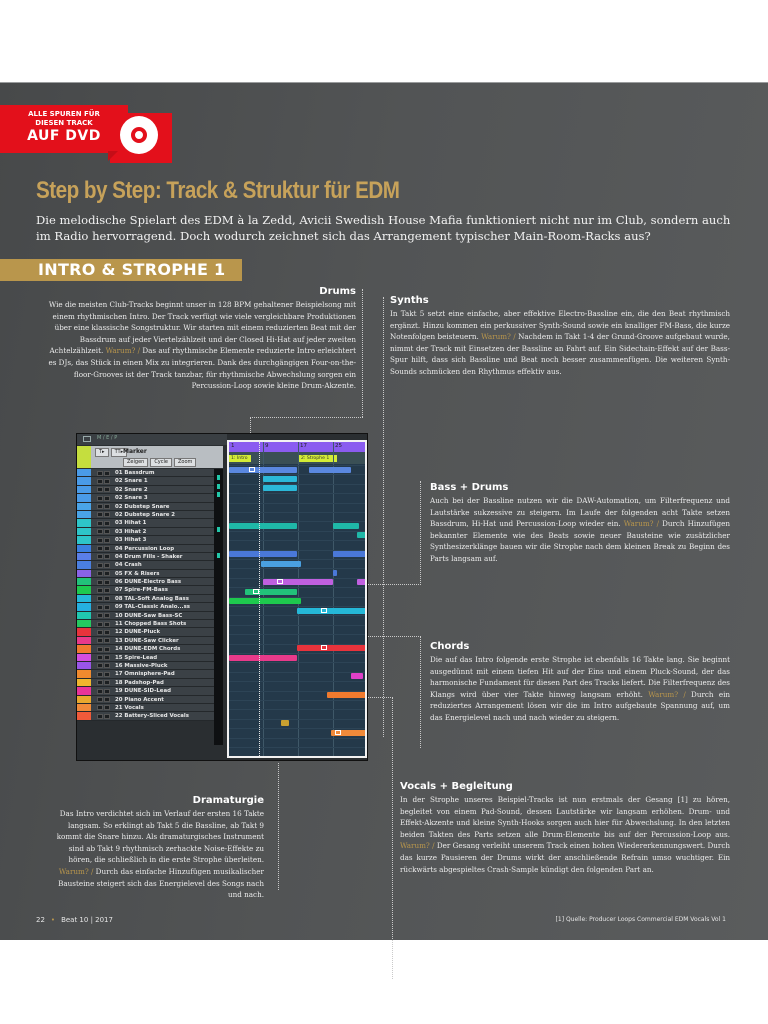  What do you see at coordinates (161, 462) in the screenshot?
I see `cycle-button: Cycle` at bounding box center [161, 462].